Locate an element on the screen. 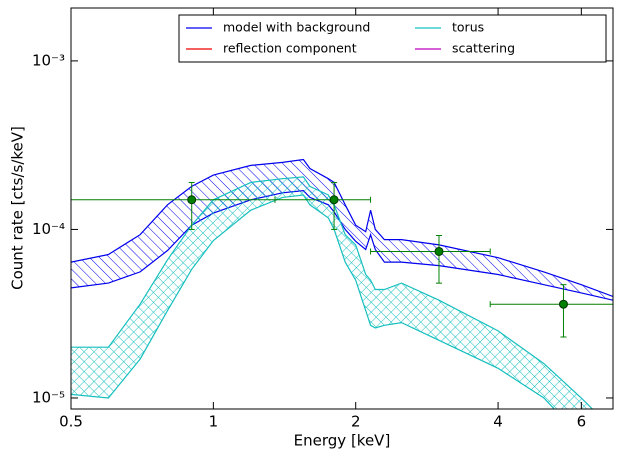 Image resolution: width=624 pixels, height=459 pixels. x-tick-label: 2 is located at coordinates (356, 422).